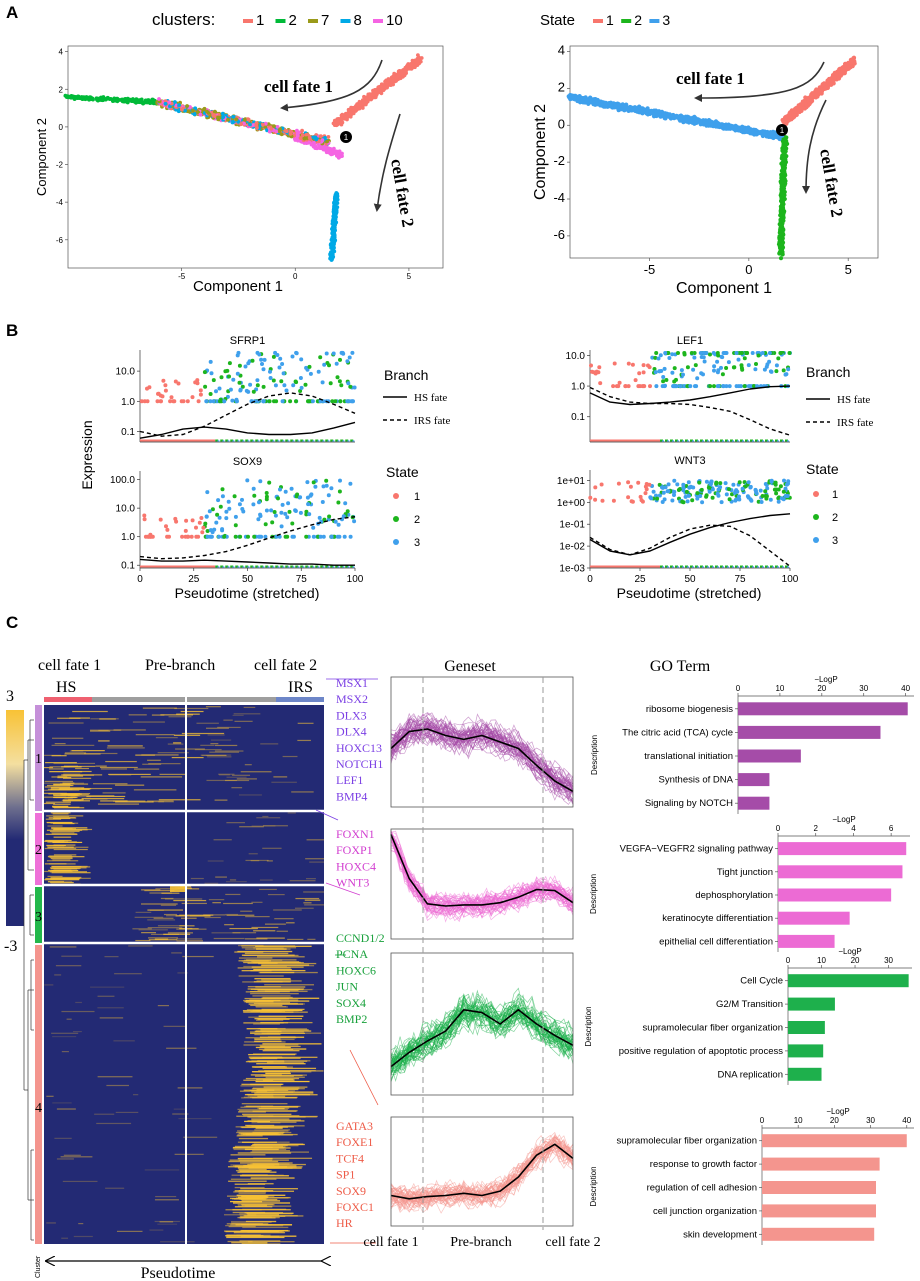  Describe the element at coordinates (355, 579) in the screenshot. I see `x-tick-label: 100` at that location.